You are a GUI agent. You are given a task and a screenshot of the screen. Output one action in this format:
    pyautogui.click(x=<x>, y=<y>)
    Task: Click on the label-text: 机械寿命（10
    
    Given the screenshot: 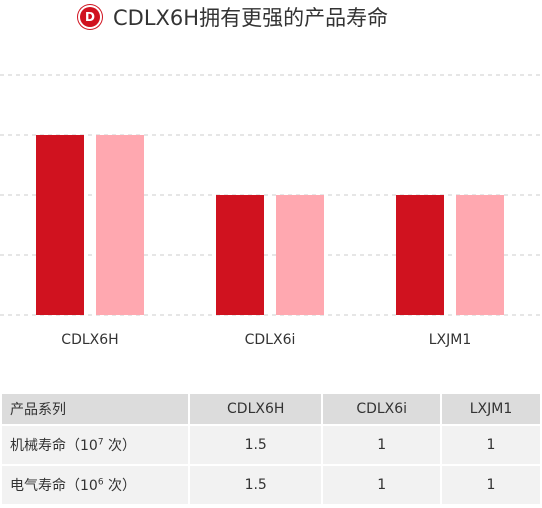 What is the action you would take?
    pyautogui.click(x=54, y=446)
    